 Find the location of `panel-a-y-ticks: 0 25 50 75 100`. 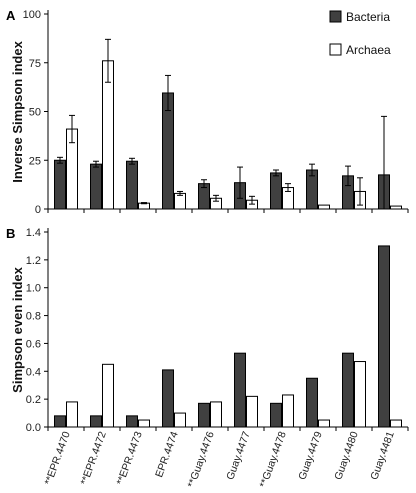

panel-a-y-ticks: 0 25 50 75 100 is located at coordinates (35, 112).